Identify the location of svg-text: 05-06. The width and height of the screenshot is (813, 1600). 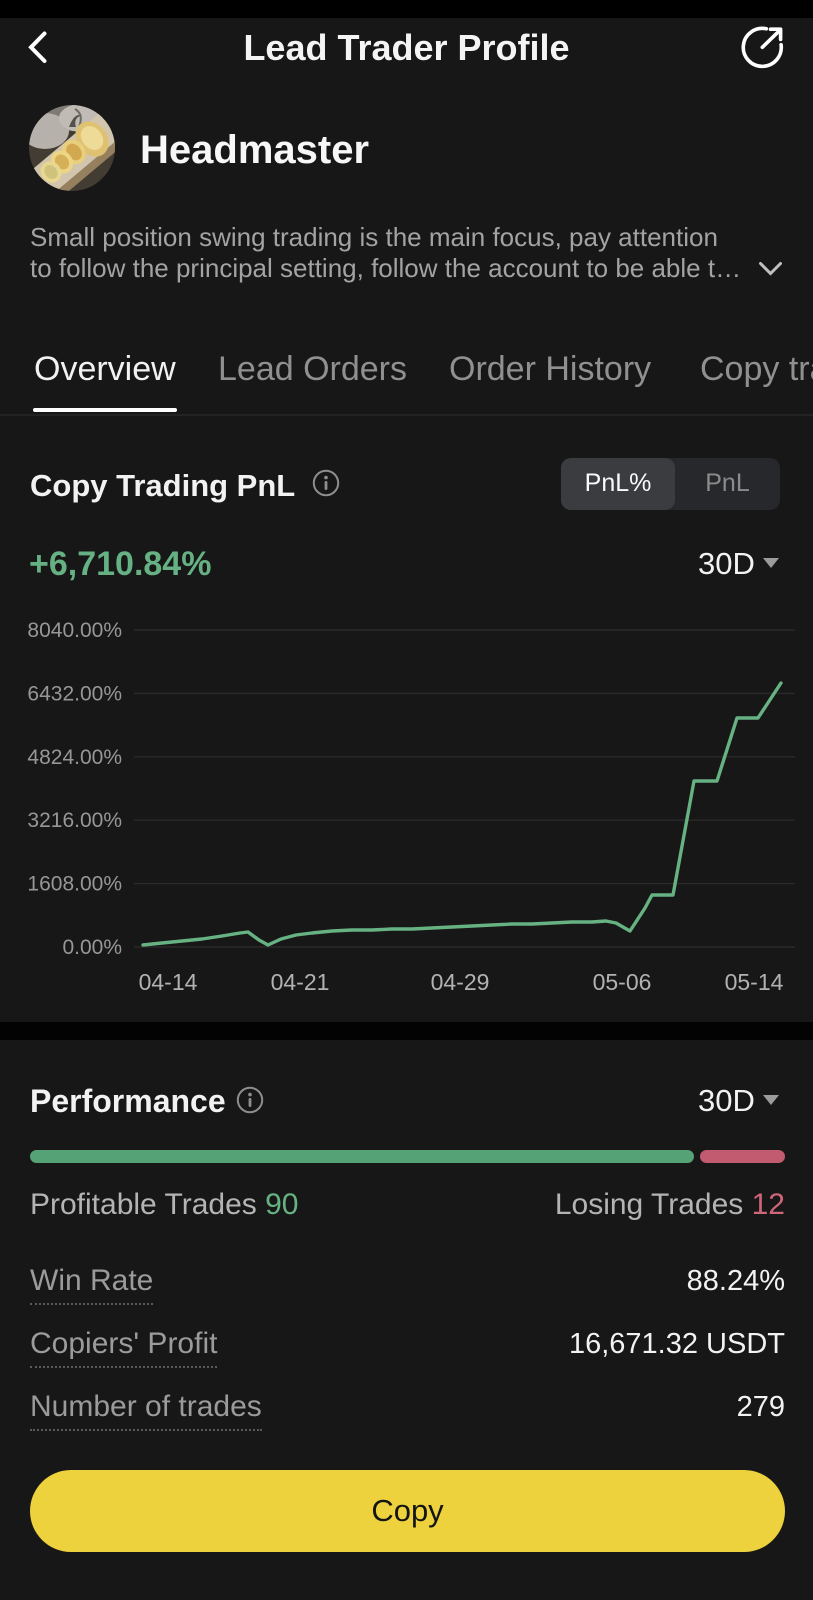
(622, 982).